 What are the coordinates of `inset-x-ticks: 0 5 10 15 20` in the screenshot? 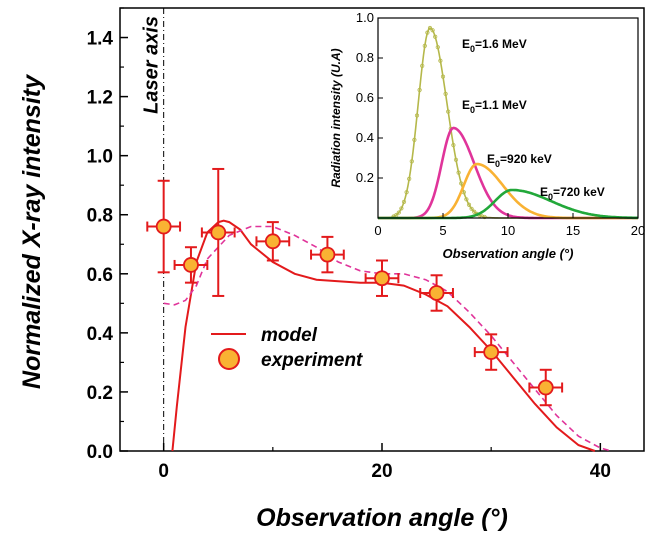 It's located at (509, 225).